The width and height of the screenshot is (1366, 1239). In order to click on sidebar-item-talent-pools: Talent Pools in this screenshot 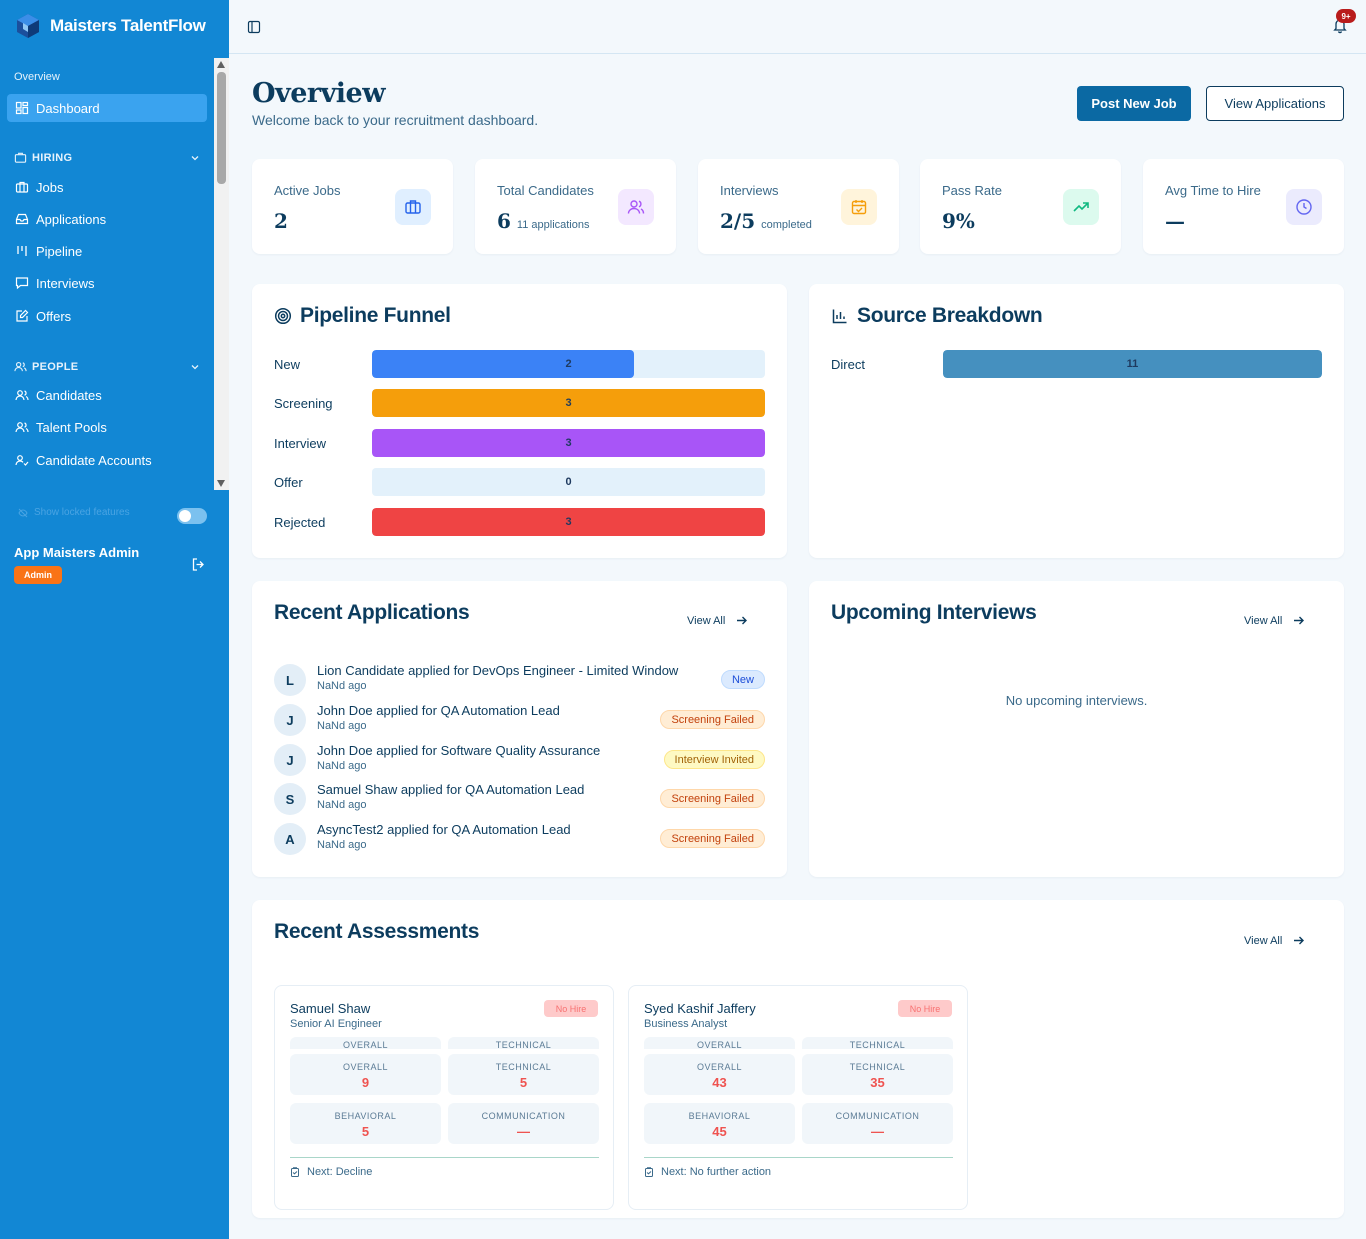, I will do `click(107, 427)`.